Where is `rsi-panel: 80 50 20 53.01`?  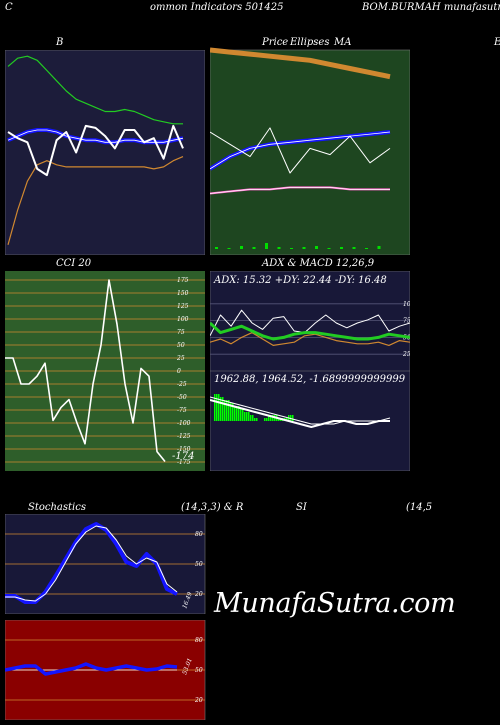
rsi-panel: 80 50 20 53.01 is located at coordinates (110, 670).